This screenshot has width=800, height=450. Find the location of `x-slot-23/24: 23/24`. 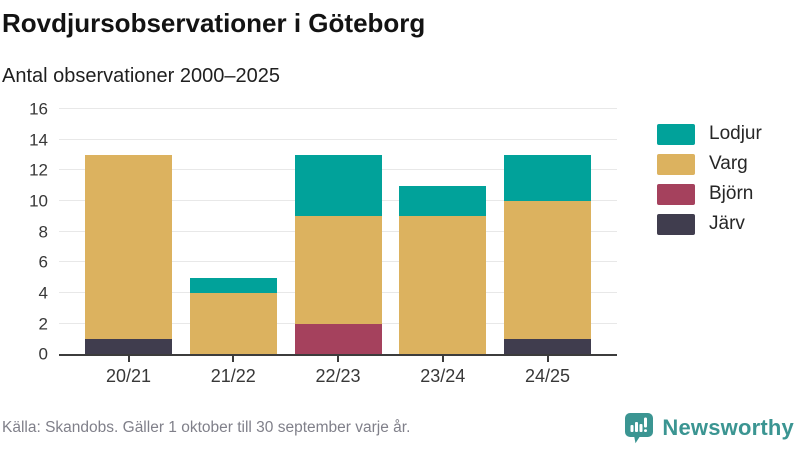

x-slot-23/24: 23/24 is located at coordinates (442, 371).